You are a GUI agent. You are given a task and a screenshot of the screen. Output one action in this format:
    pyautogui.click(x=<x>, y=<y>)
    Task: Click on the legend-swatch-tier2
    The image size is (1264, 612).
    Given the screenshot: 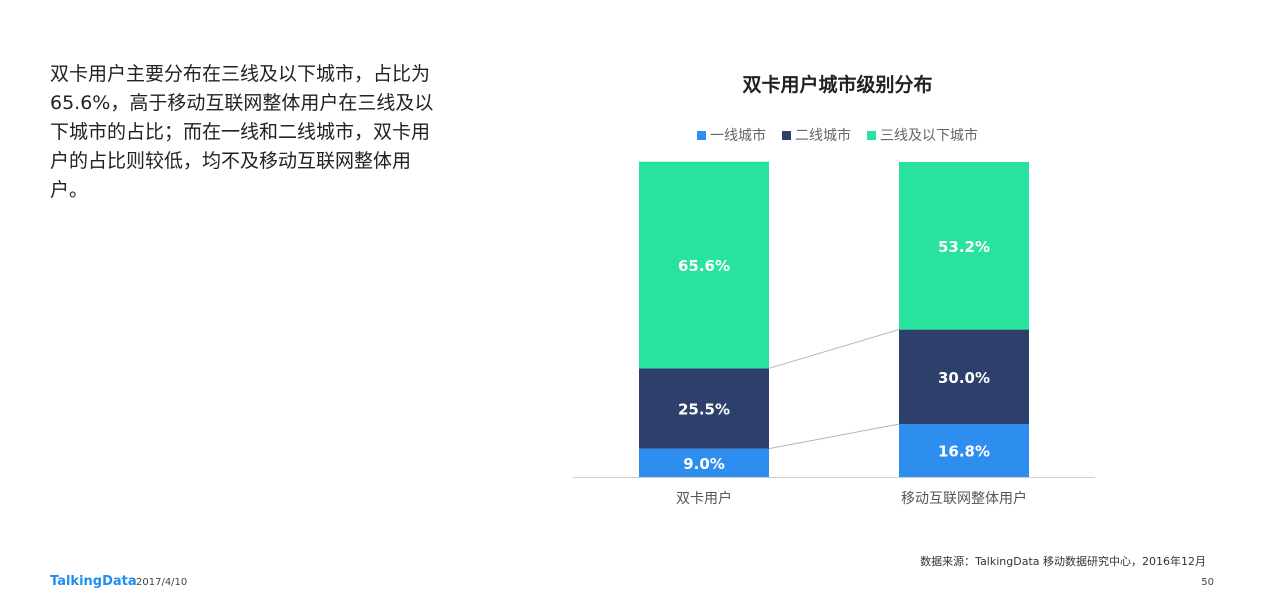 What is the action you would take?
    pyautogui.click(x=786, y=135)
    